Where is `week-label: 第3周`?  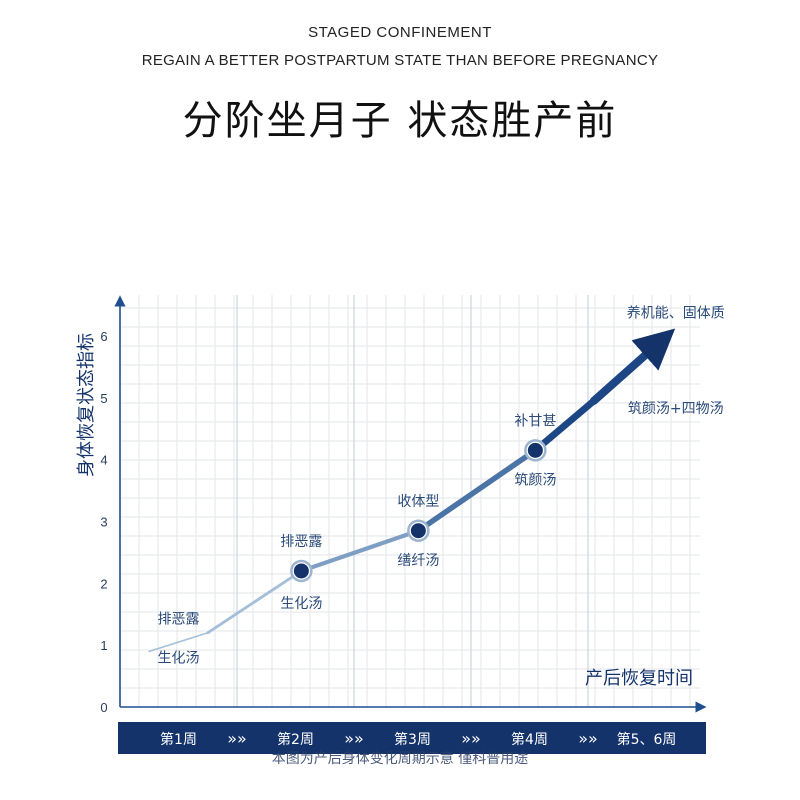
week-label: 第3周 is located at coordinates (412, 739).